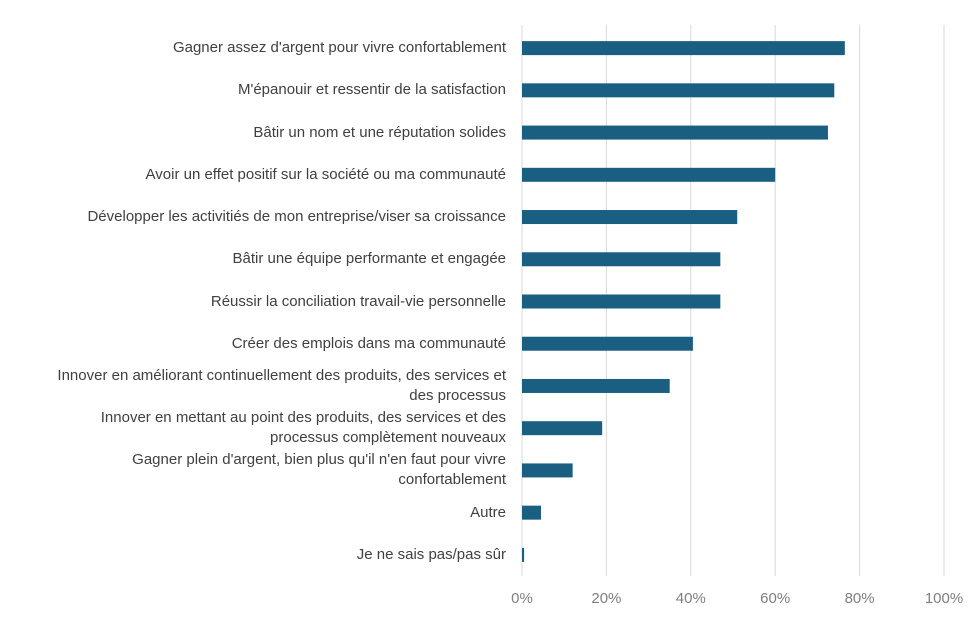  Describe the element at coordinates (369, 259) in the screenshot. I see `category-label: Bâtir une équipe performante et engagée` at that location.